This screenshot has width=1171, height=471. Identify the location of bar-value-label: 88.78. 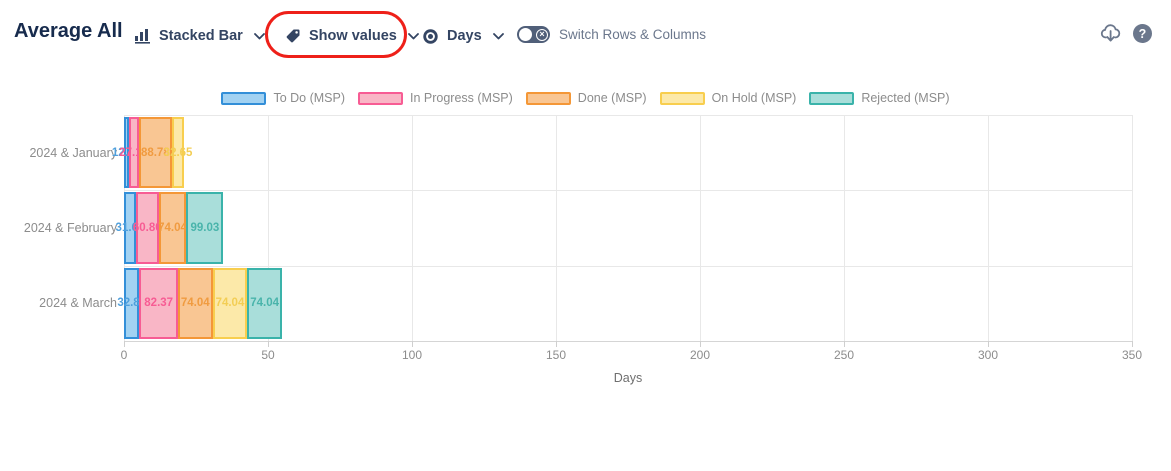
(155, 152).